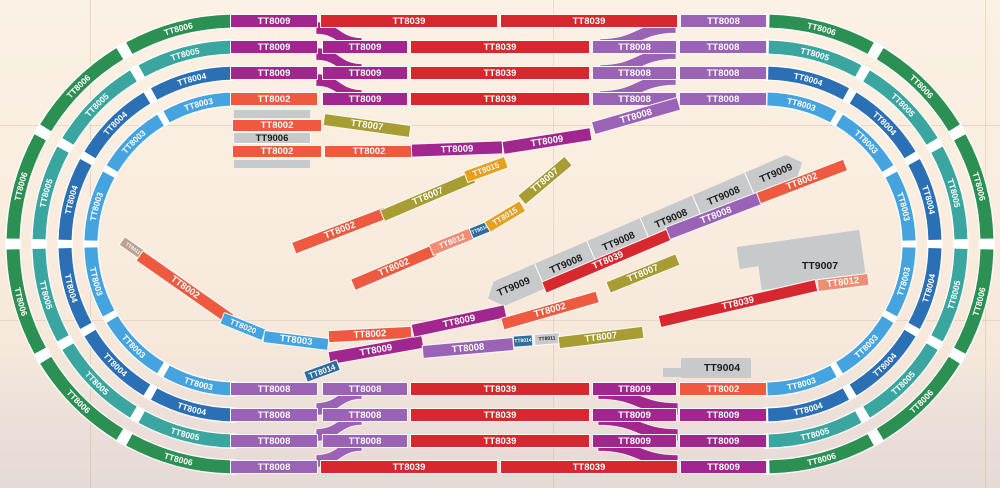  I want to click on baseboard-line, so click(500, 125).